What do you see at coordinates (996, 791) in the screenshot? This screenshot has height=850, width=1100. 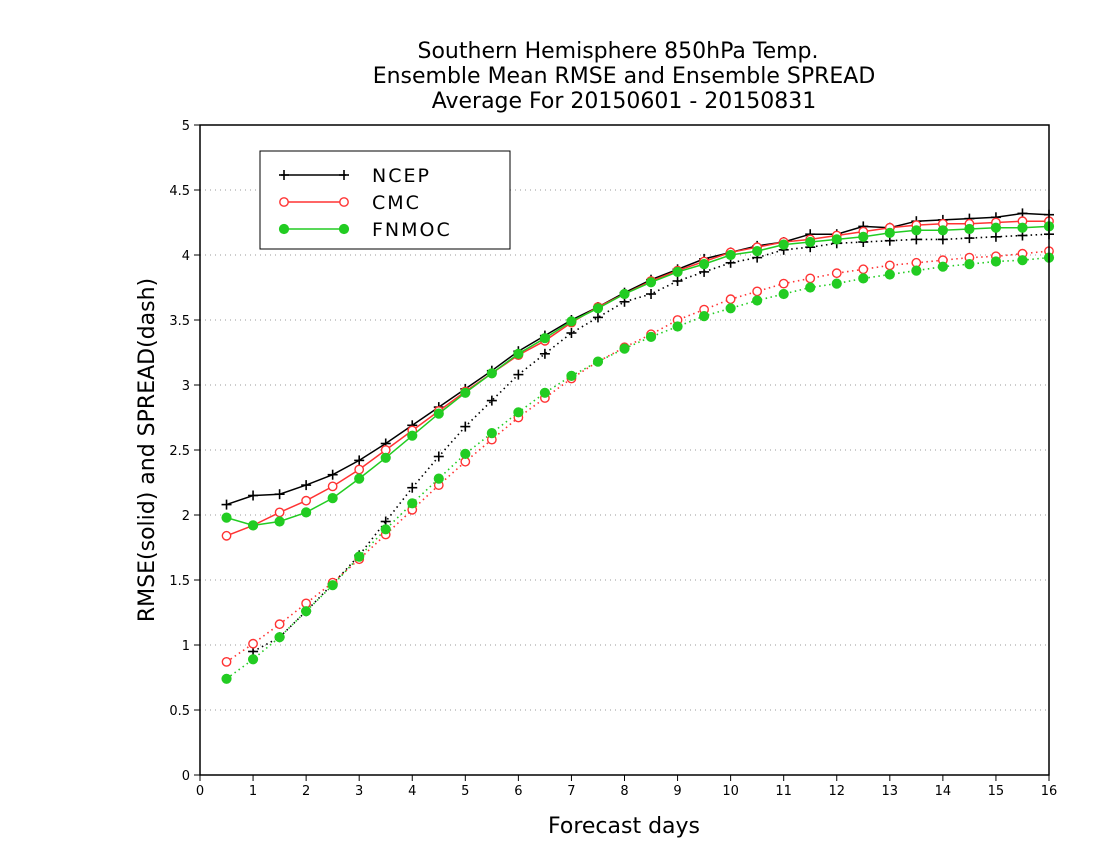 I see `x-tick-label: 15` at bounding box center [996, 791].